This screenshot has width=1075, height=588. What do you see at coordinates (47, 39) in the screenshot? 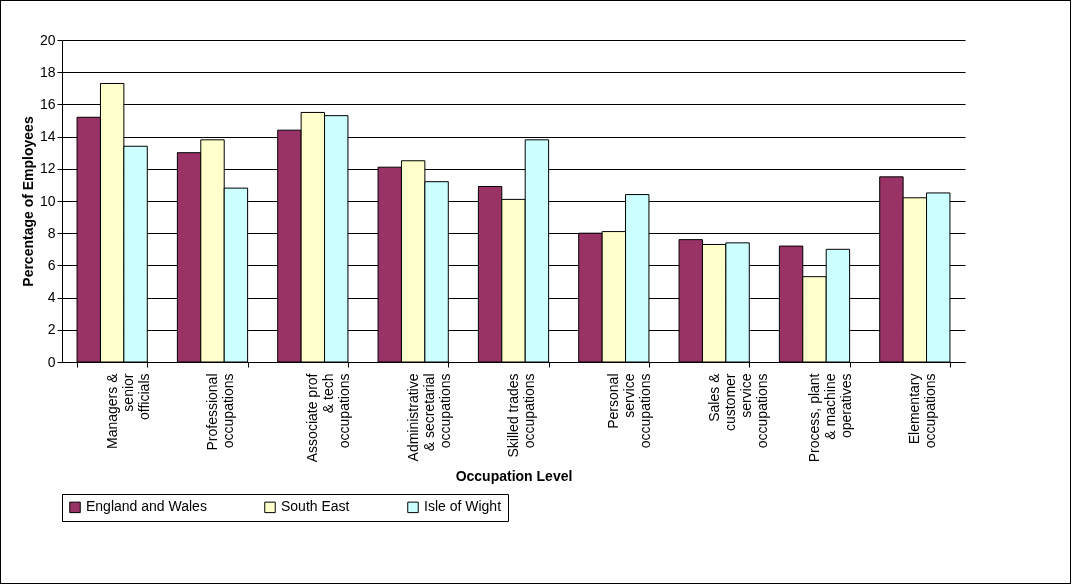
I see `y-tick-label: 20` at bounding box center [47, 39].